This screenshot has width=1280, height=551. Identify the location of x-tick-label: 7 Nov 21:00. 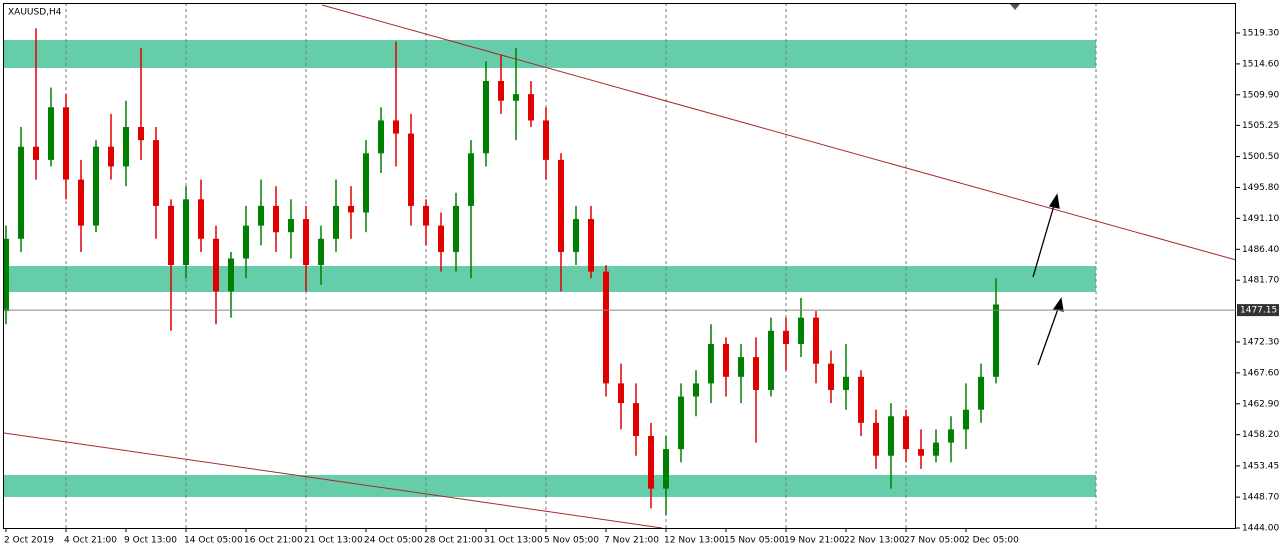
(631, 541).